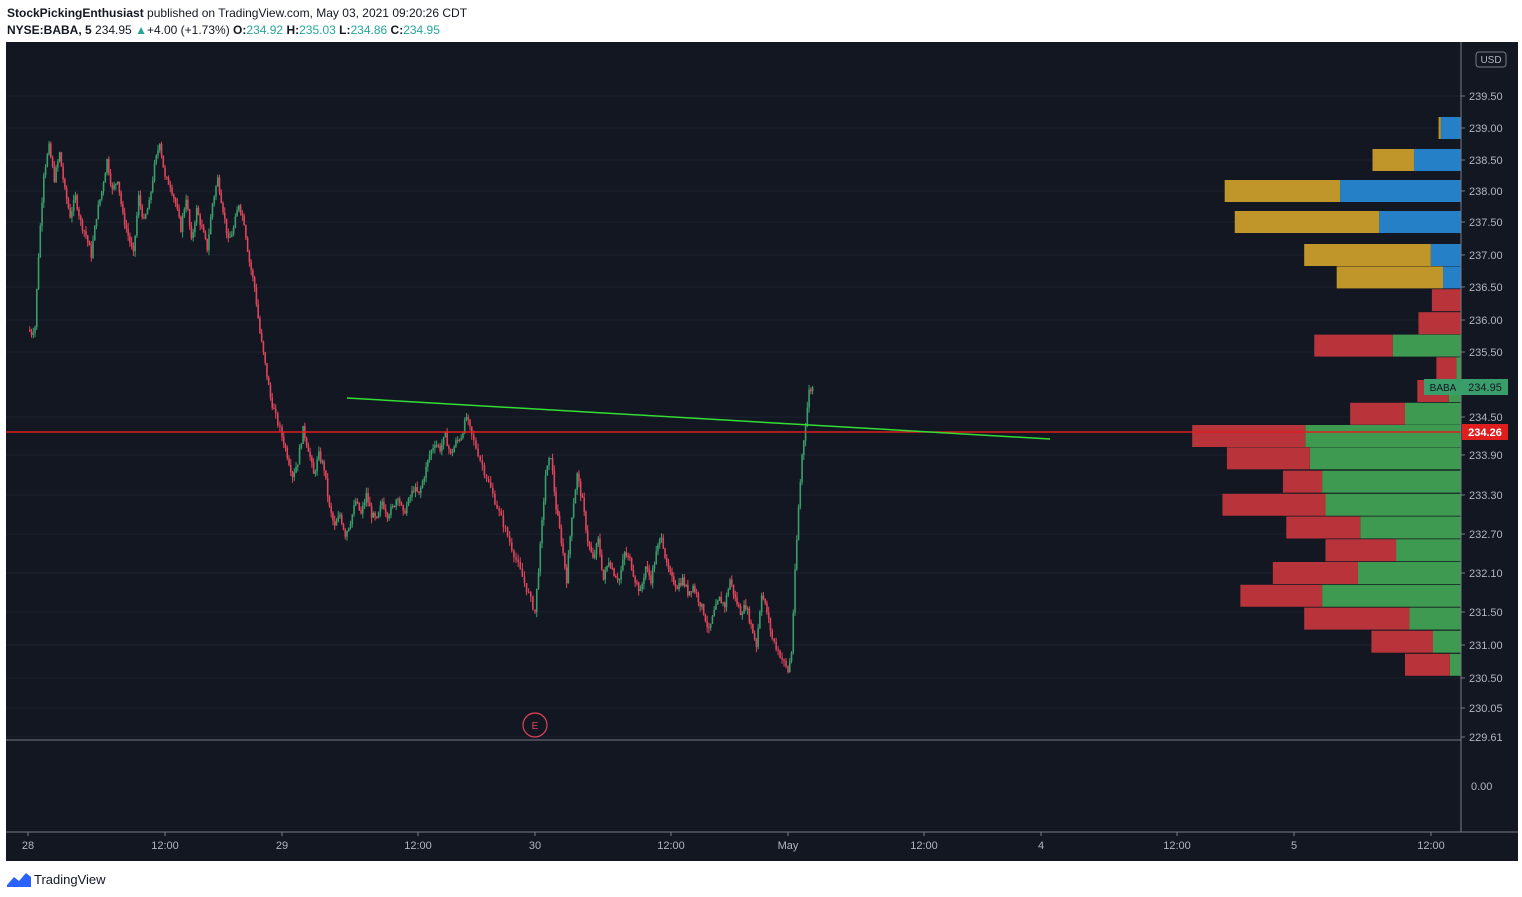  I want to click on price-change: +4.00 (+1.73%), so click(188, 30).